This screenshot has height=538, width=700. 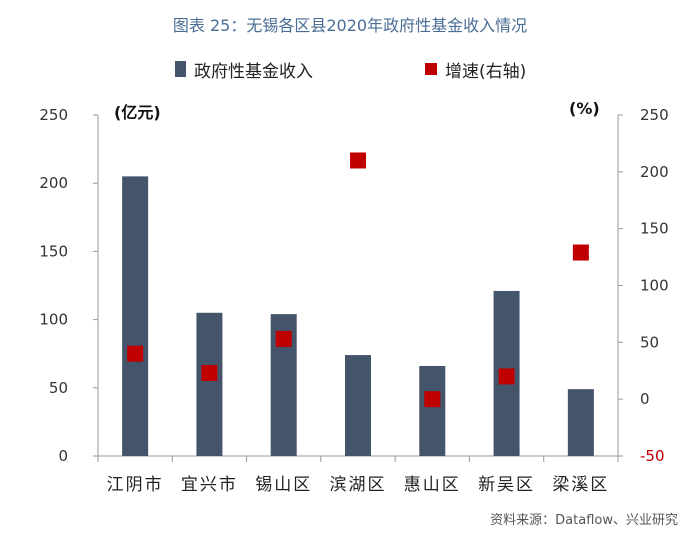 What do you see at coordinates (180, 69) in the screenshot?
I see `legend-swatch-bar` at bounding box center [180, 69].